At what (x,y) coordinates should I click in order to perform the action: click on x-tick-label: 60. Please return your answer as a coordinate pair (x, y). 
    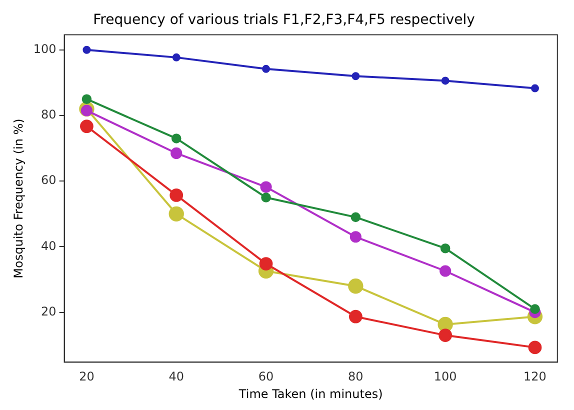
    Looking at the image, I should click on (266, 377).